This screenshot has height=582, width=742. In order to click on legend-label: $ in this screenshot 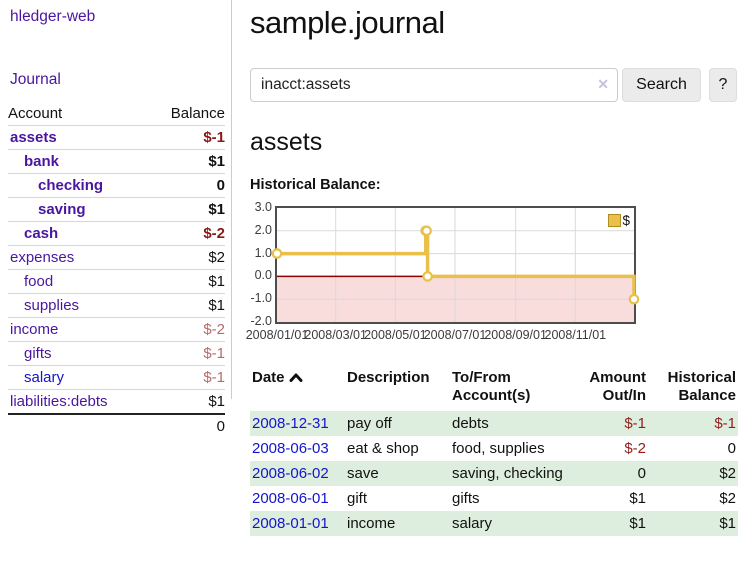, I will do `click(626, 220)`.